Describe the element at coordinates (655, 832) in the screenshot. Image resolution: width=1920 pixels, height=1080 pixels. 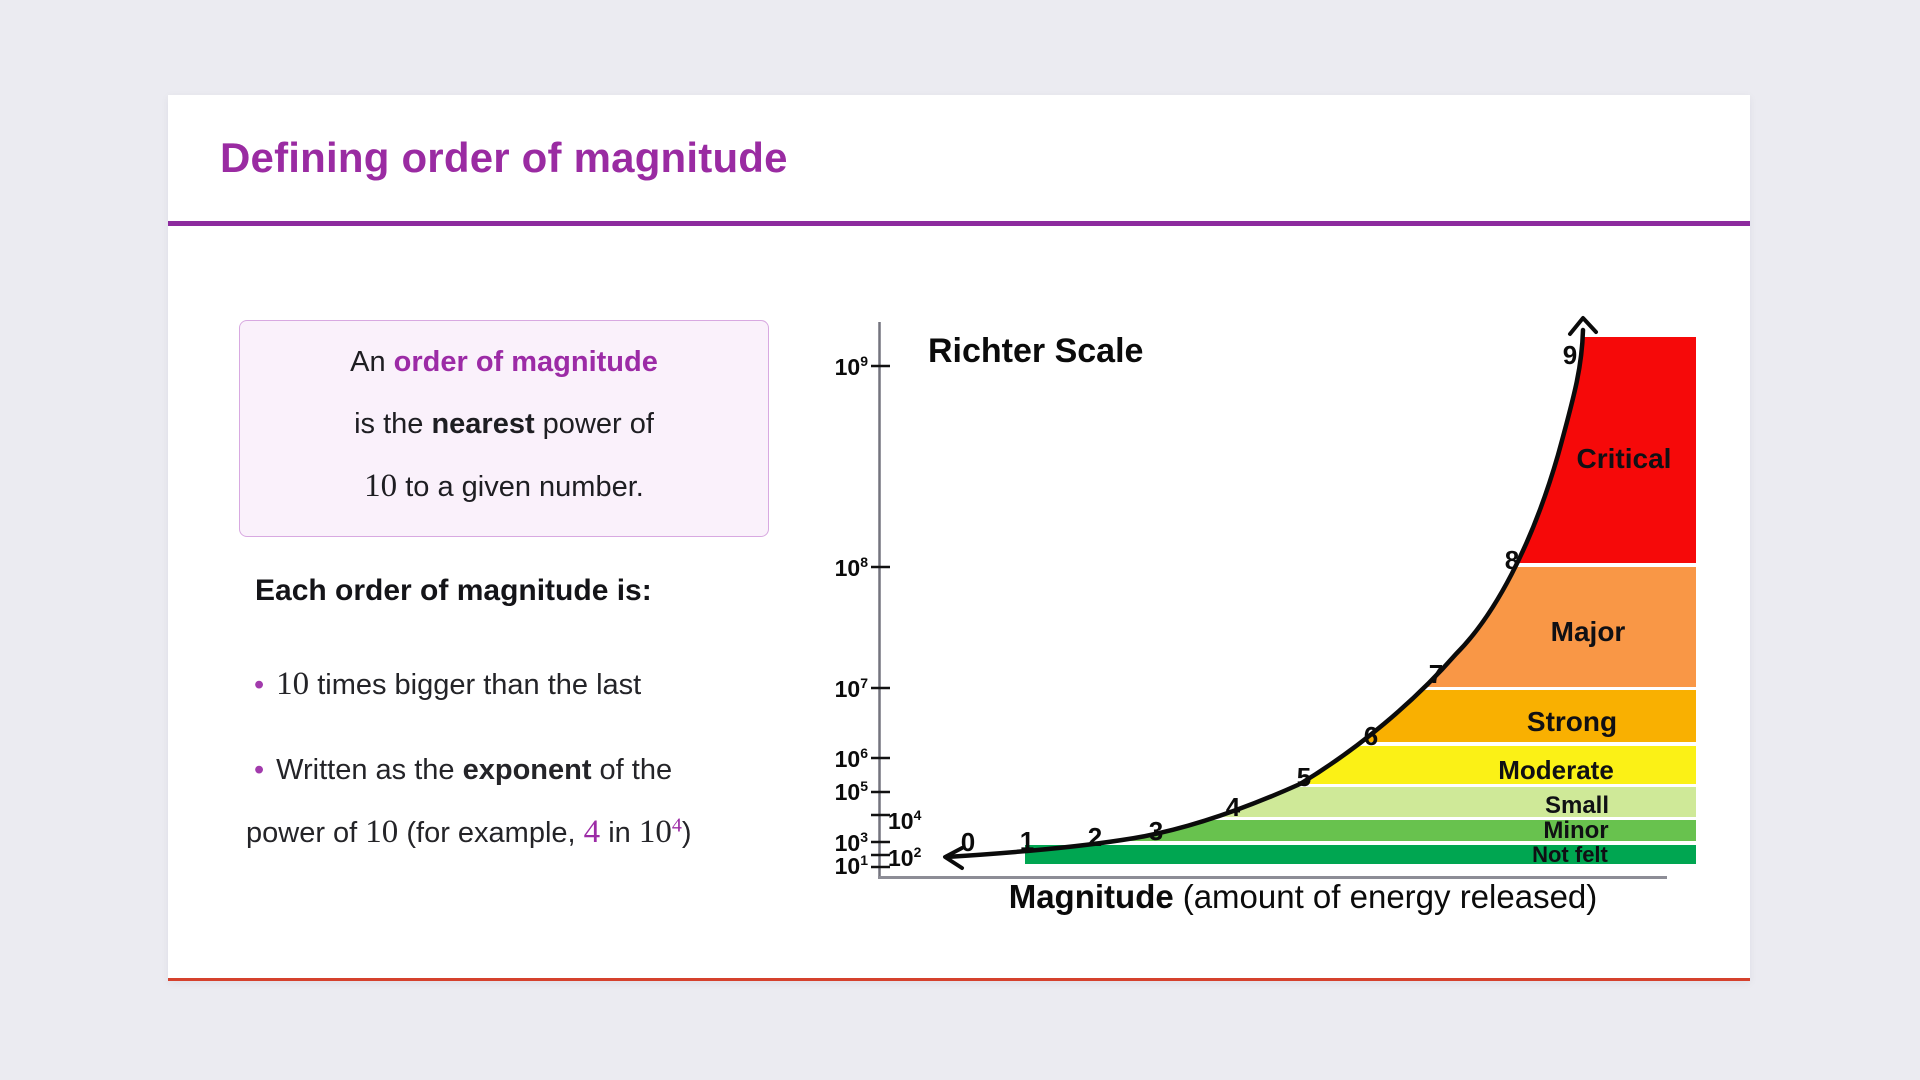
I see `bullet2-seg-ten2: 10` at that location.